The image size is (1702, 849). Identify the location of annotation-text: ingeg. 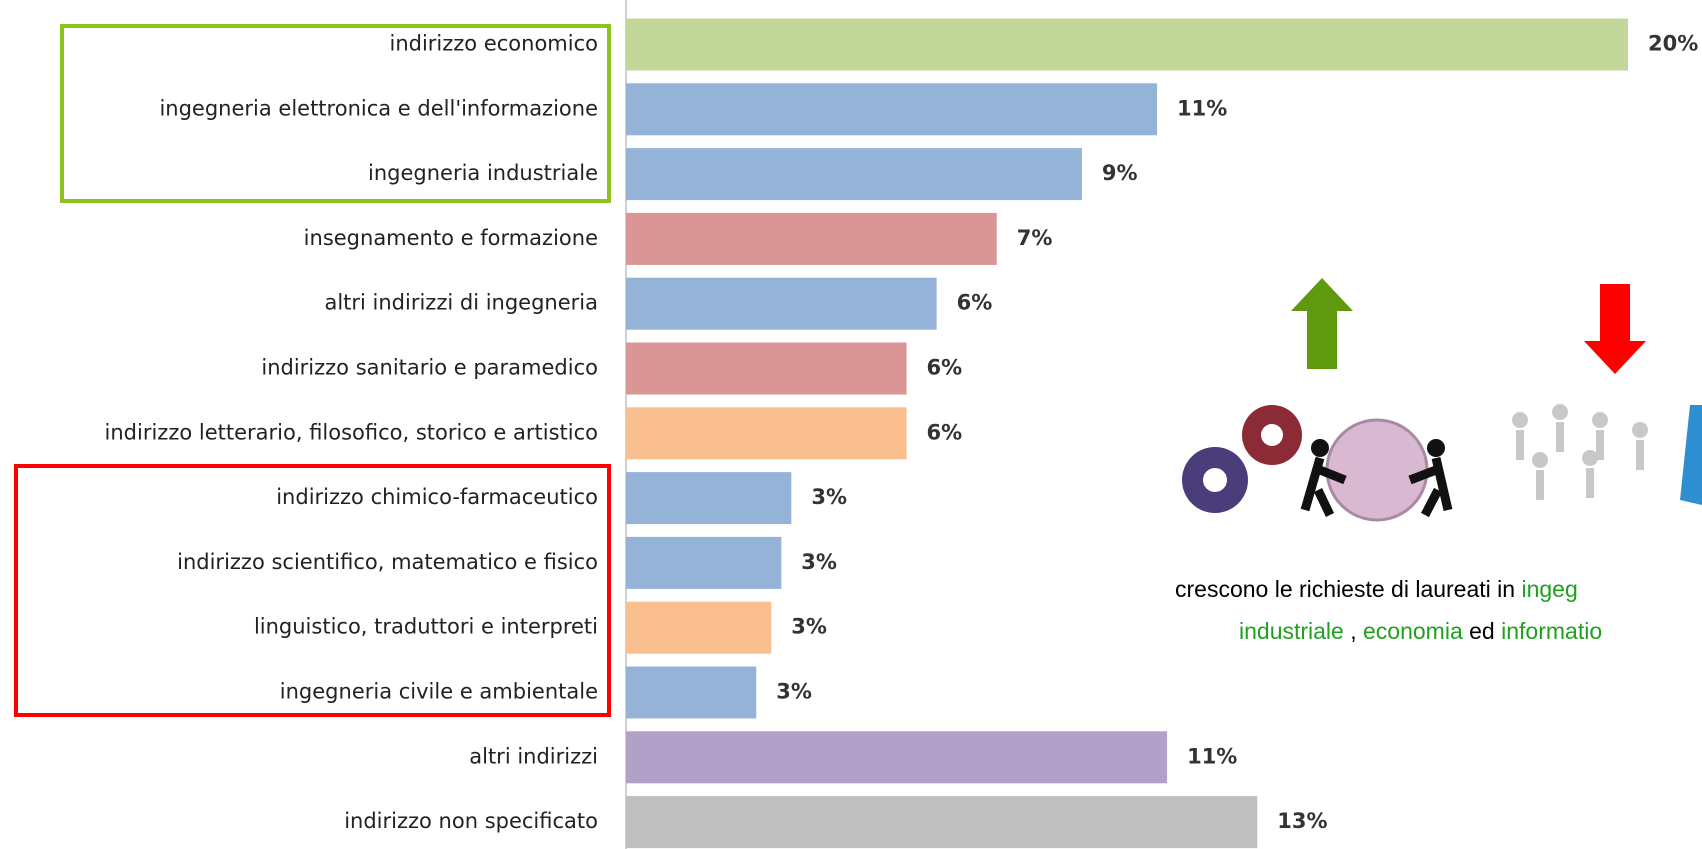
(1549, 589).